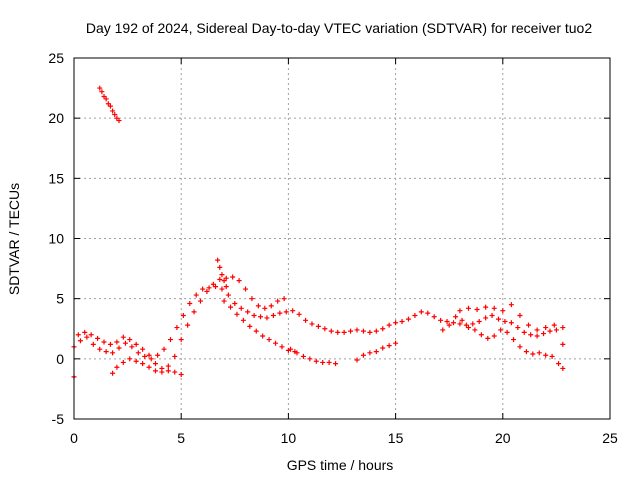  What do you see at coordinates (340, 465) in the screenshot?
I see `x-axis-label: GPS time / hours` at bounding box center [340, 465].